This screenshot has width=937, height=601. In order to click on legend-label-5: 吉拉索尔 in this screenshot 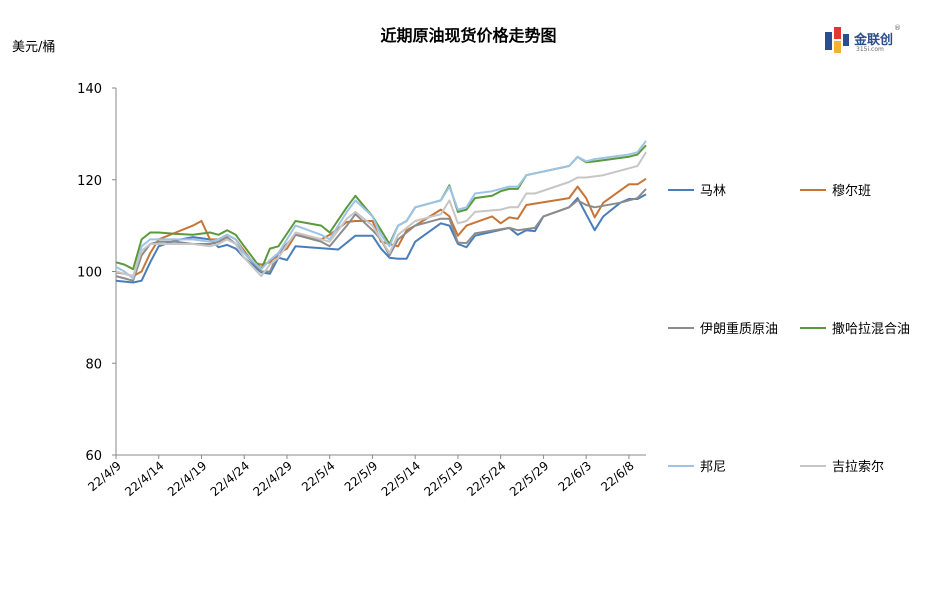, I will do `click(858, 467)`.